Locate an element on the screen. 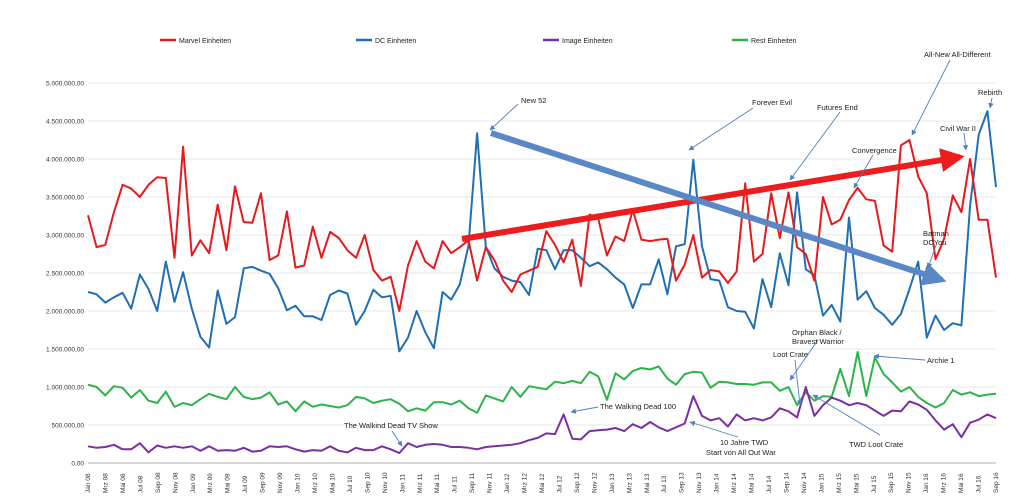 This screenshot has height=503, width=1024. annotation-convergence: Convergence is located at coordinates (874, 150).